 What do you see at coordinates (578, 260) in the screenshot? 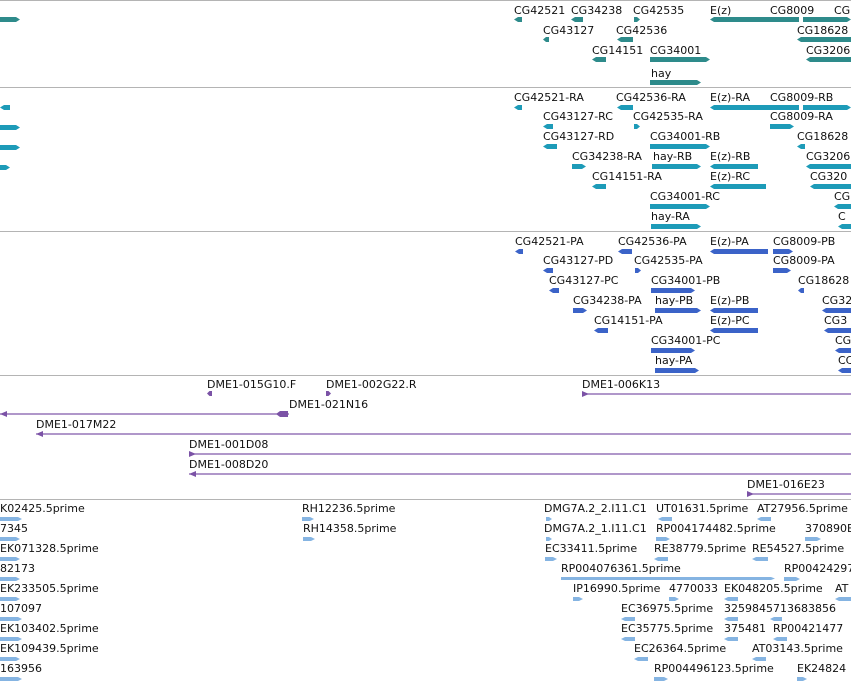
I see `protein-feature-label: CG43127-PD` at bounding box center [578, 260].